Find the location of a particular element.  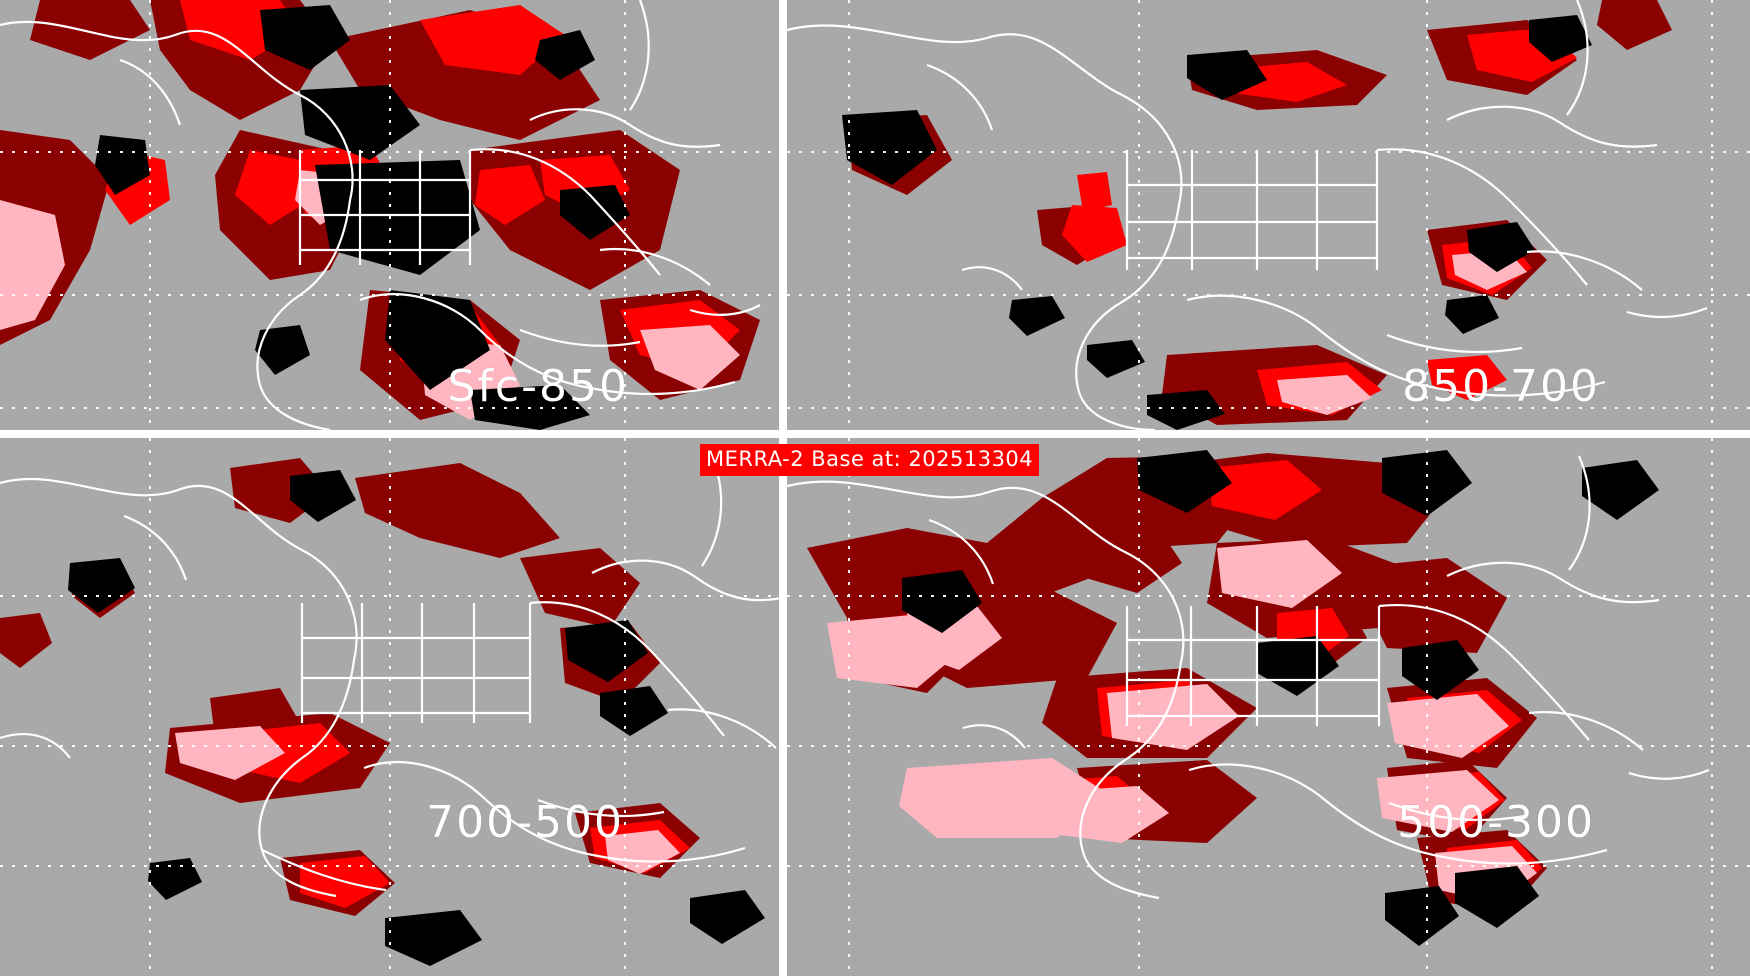

base-time-banner: MERRA-2 Base at: 202513304 is located at coordinates (870, 460).